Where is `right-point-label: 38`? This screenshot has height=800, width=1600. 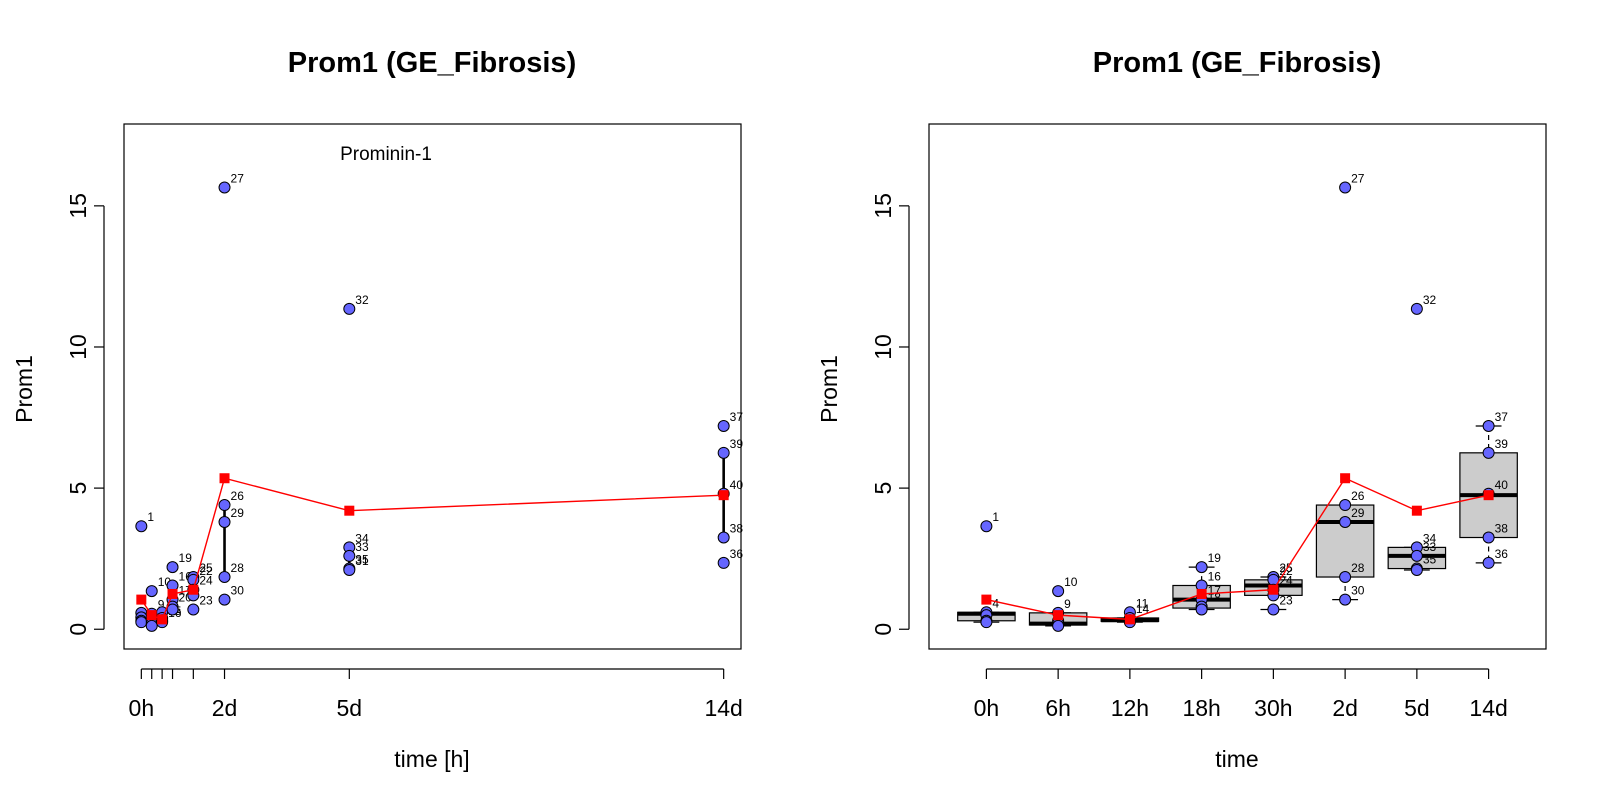 right-point-label: 38 is located at coordinates (1502, 529).